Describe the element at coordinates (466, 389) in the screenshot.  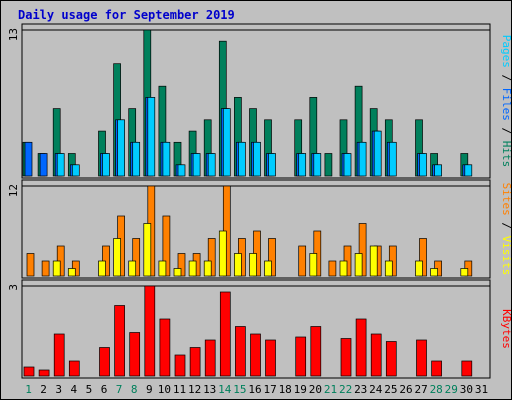
I see `x-tick-label-day-30: 30` at that location.